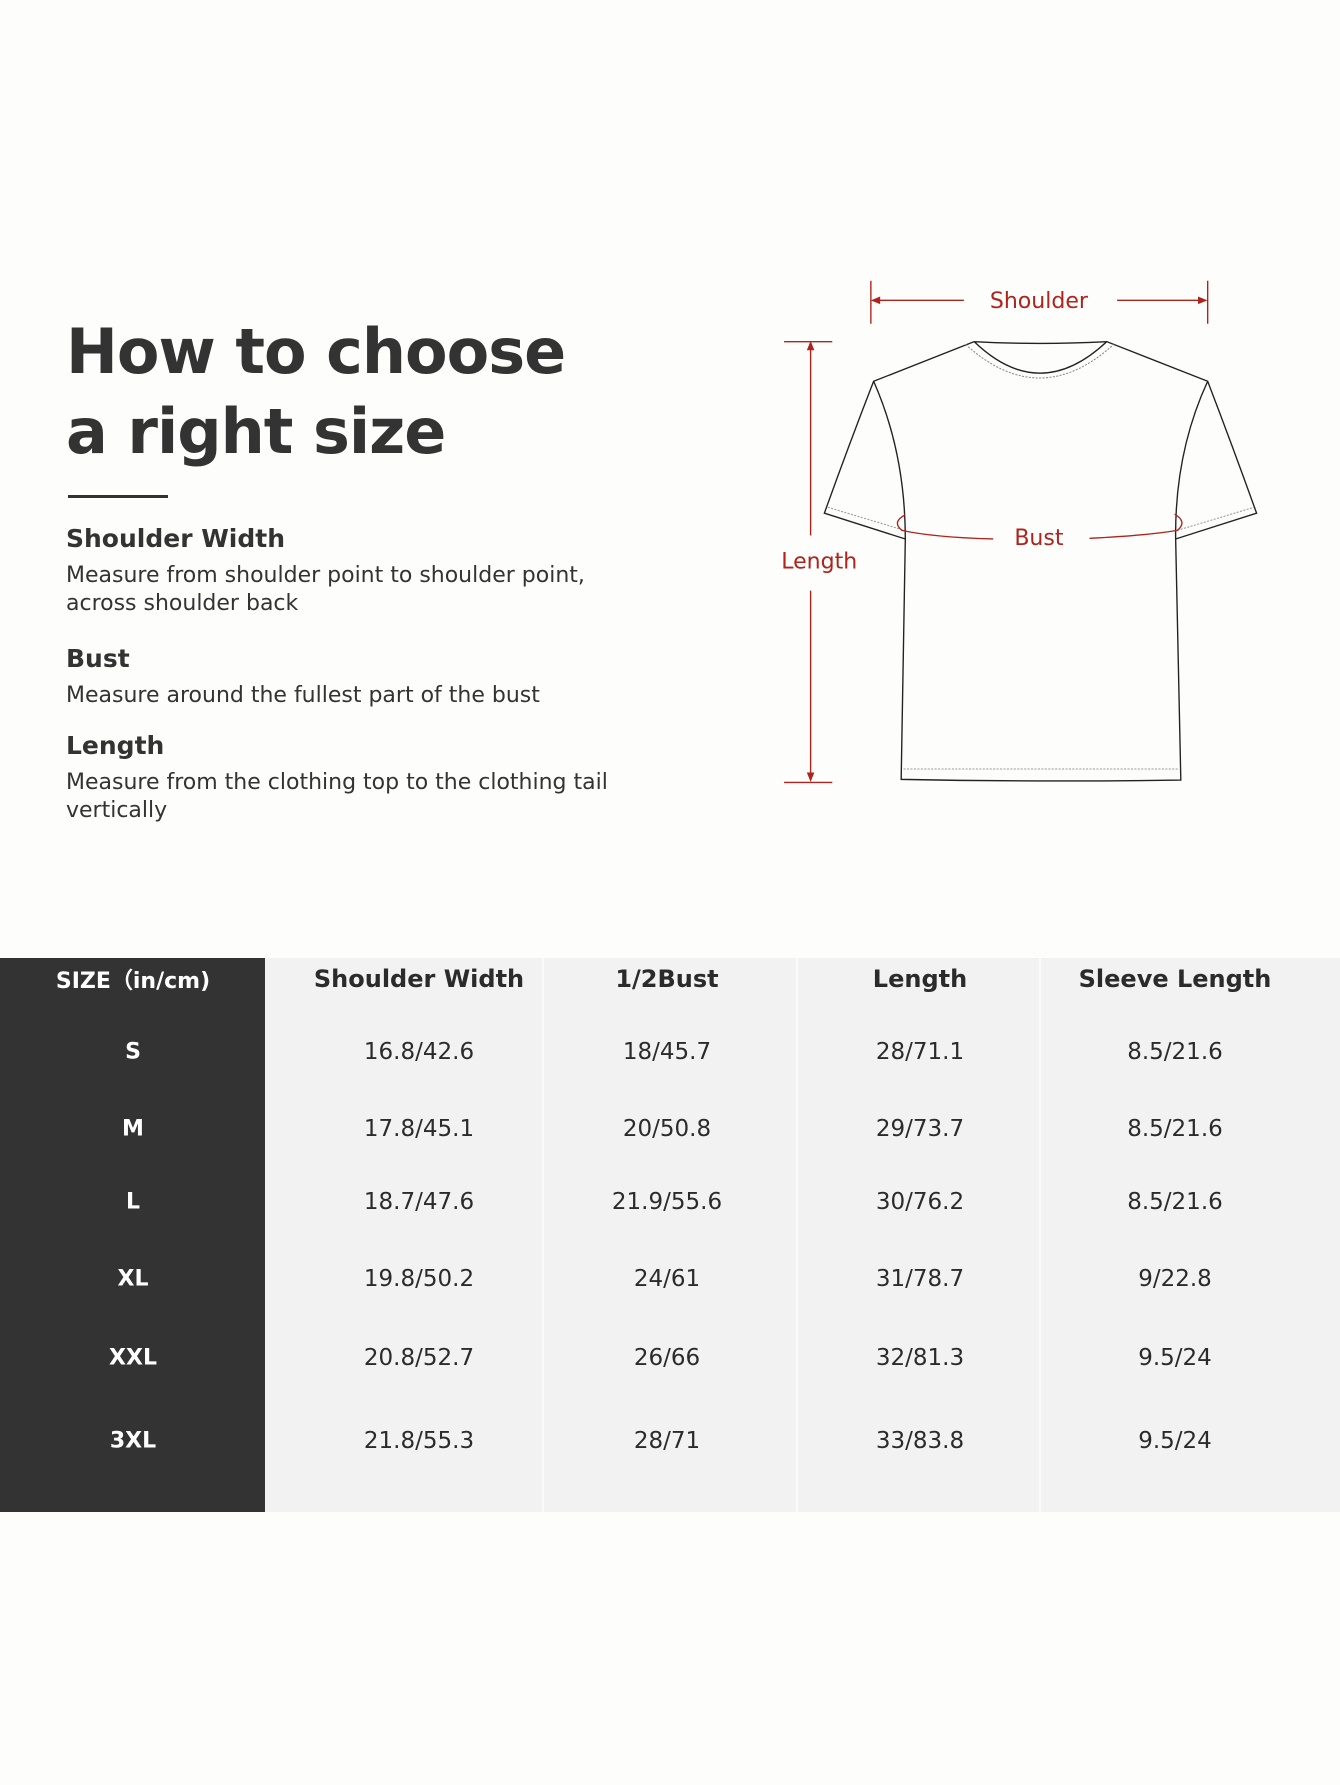 Image resolution: width=1340 pixels, height=1785 pixels. What do you see at coordinates (1175, 979) in the screenshot?
I see `header-sleeve-length: Sleeve Length` at bounding box center [1175, 979].